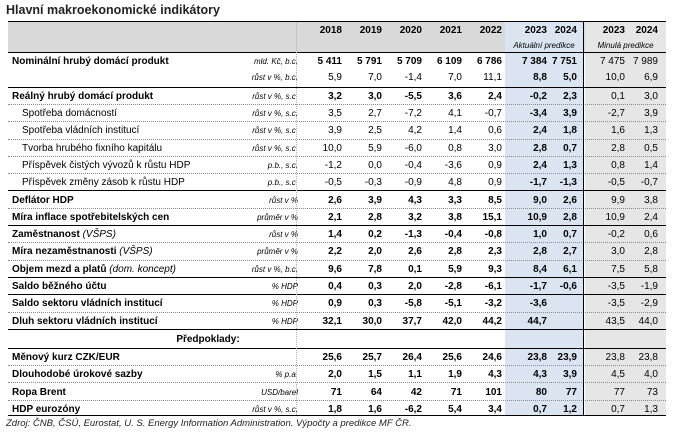 This screenshot has width=674, height=435. What do you see at coordinates (455, 114) in the screenshot?
I see `value-cell: 4,1` at bounding box center [455, 114].